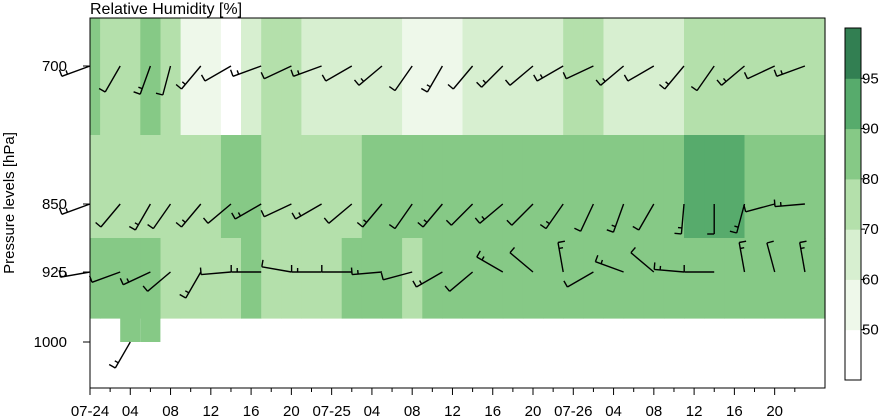 The image size is (880, 418). I want to click on x-tick-label: 20, so click(774, 410).